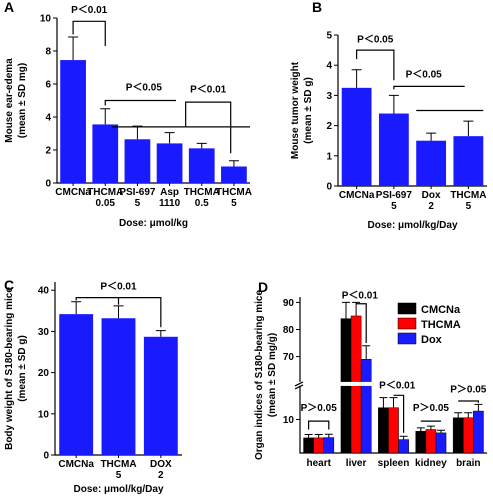  I want to click on y-axis-label: Mouse ear-edema, so click(9, 100).